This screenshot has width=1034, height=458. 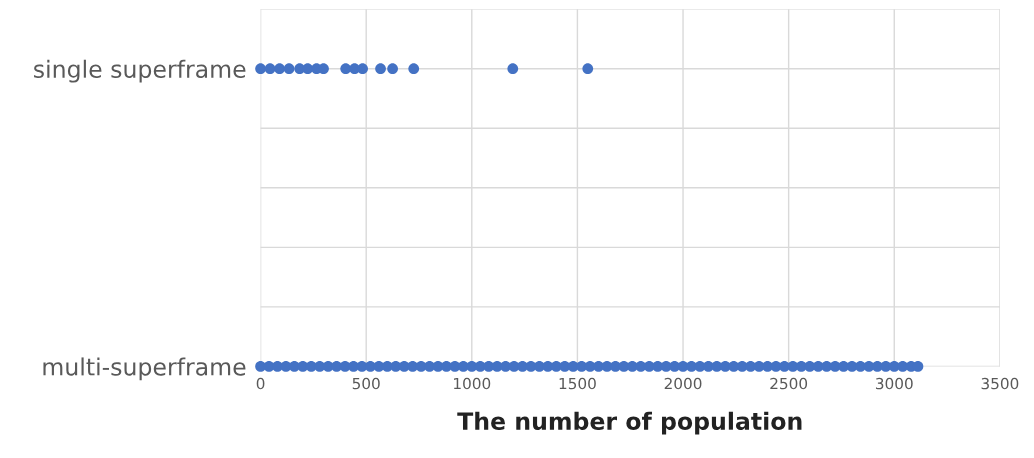 I want to click on x-tick-label: 2000, so click(x=683, y=383).